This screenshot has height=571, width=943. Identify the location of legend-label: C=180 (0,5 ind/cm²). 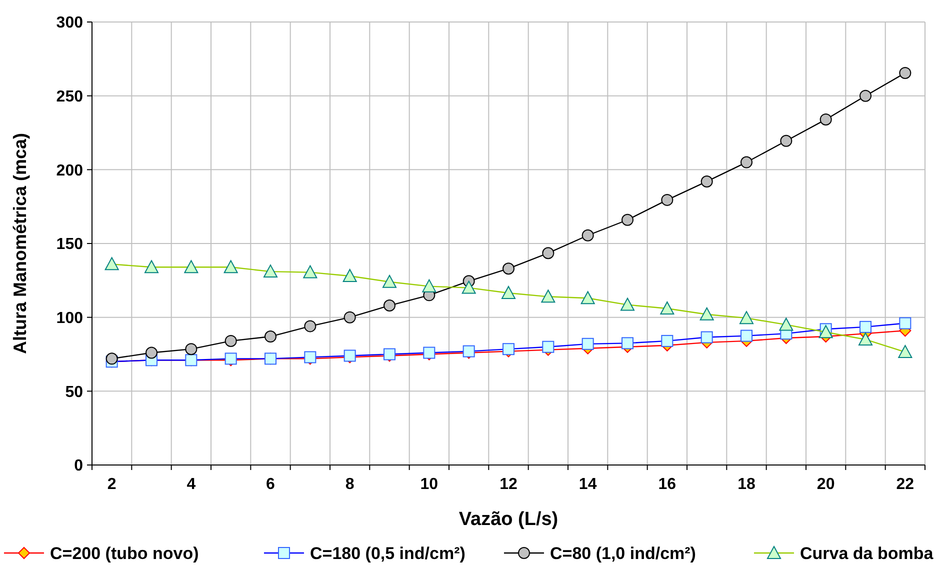
(388, 553).